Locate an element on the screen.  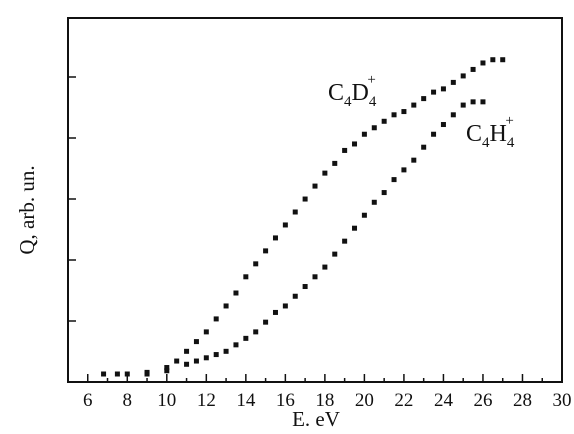
x-tick-label: 30 is located at coordinates (562, 400).